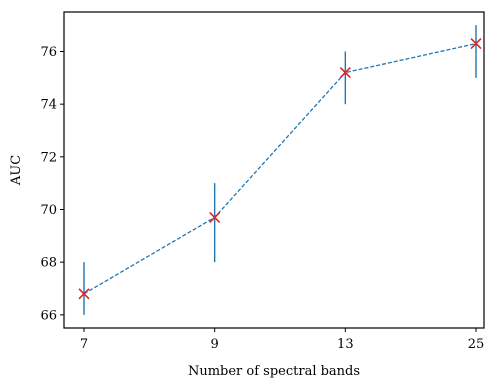 This screenshot has height=379, width=485. Describe the element at coordinates (274, 371) in the screenshot. I see `x-axis-label: Number of spectral bands` at that location.